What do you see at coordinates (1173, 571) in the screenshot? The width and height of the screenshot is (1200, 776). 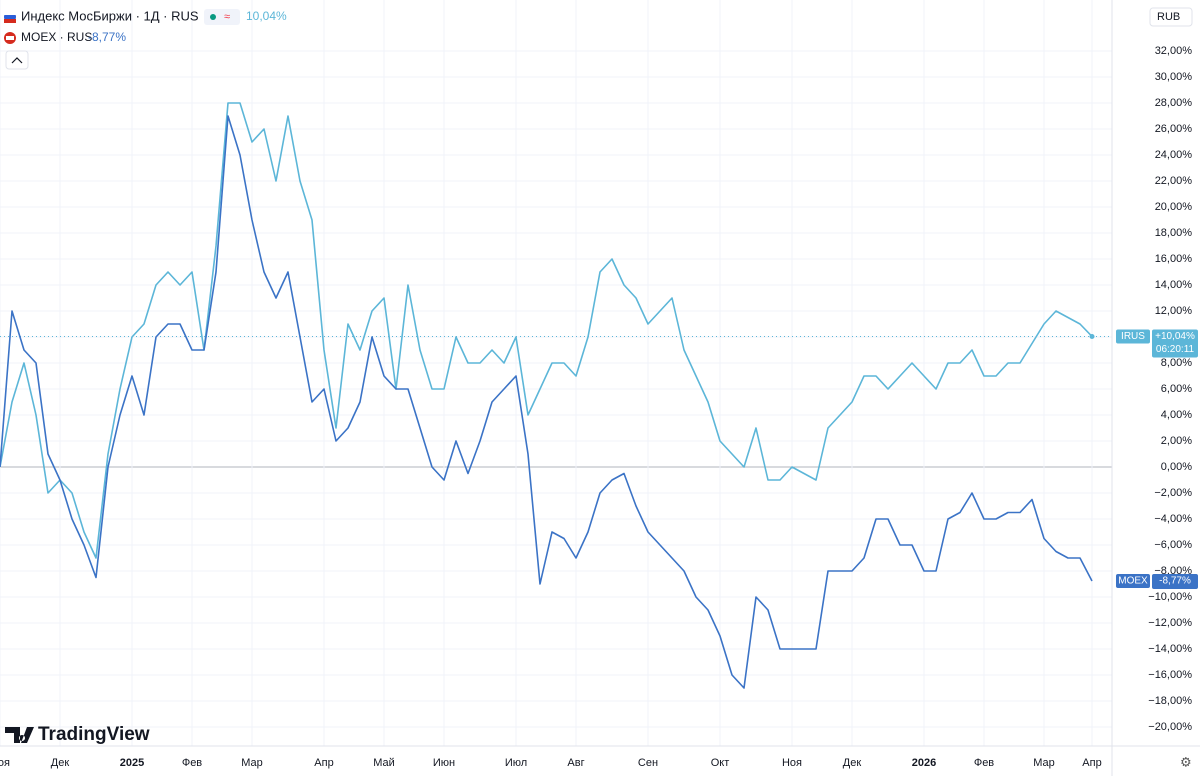 I see `y-tick-label: −8,00%` at bounding box center [1173, 571].